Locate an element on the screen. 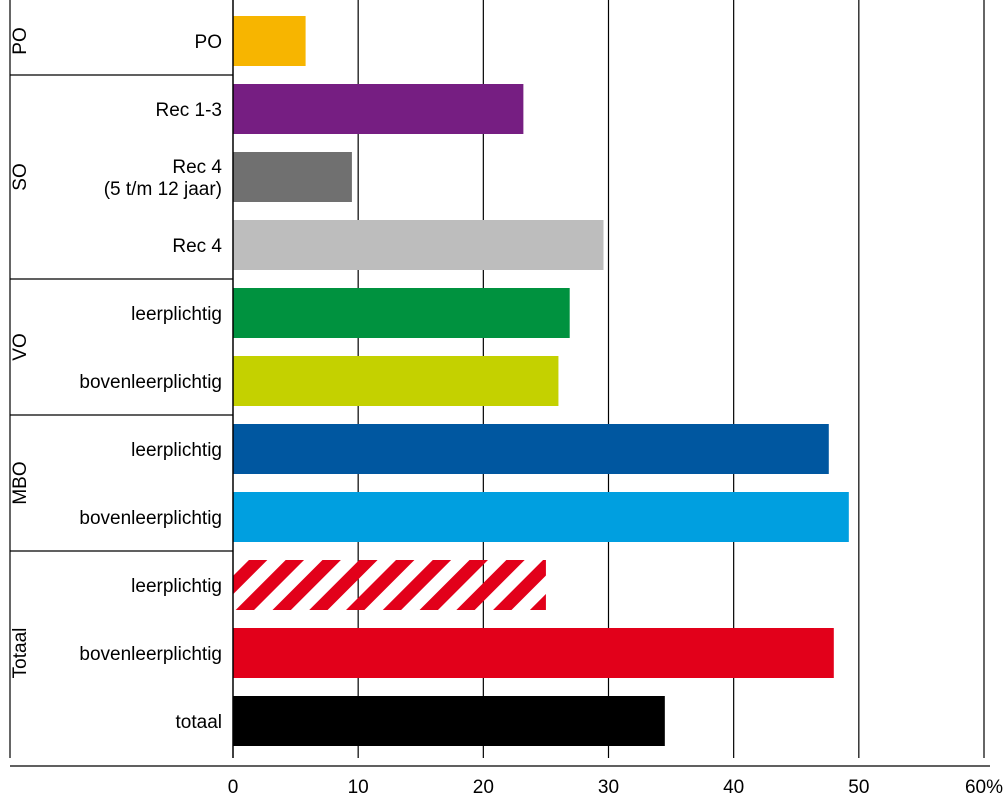 The width and height of the screenshot is (1006, 803). group-label: SO is located at coordinates (20, 176).